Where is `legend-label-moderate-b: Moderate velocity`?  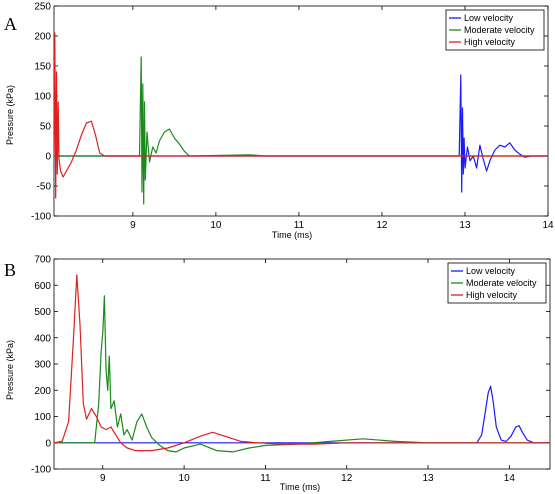
legend-label-moderate-b: Moderate velocity is located at coordinates (501, 283).